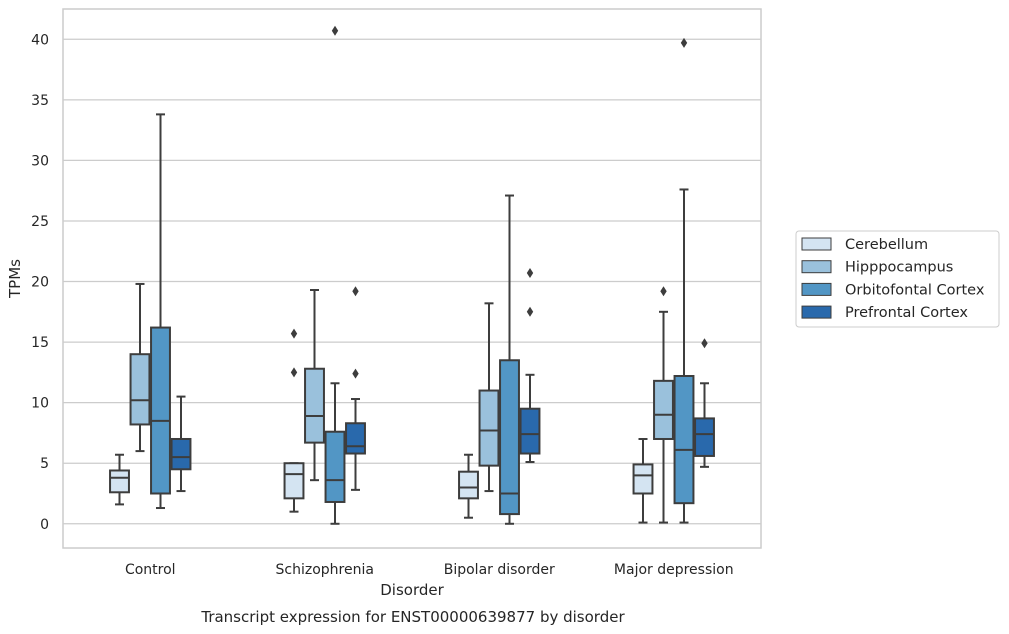 The width and height of the screenshot is (1009, 634). I want to click on legend-entry-label: Orbitofontal Cortex, so click(915, 290).